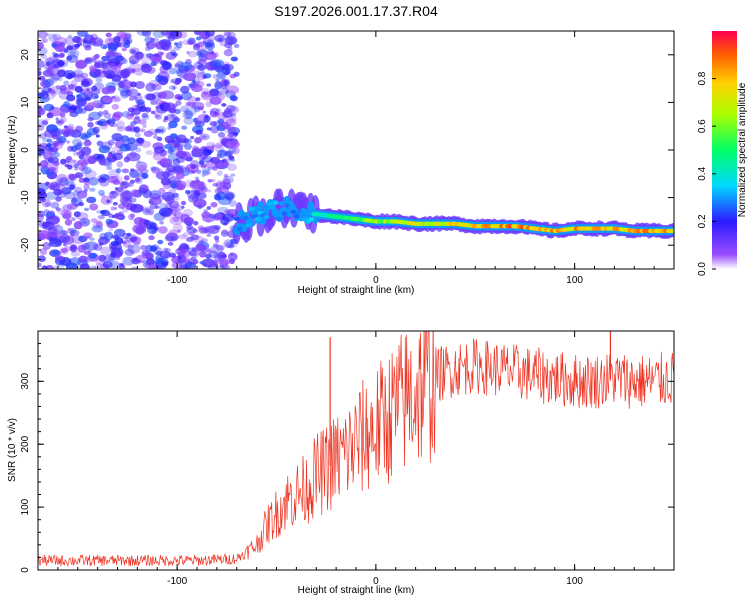  I want to click on y-tick-label: 0, so click(25, 570).